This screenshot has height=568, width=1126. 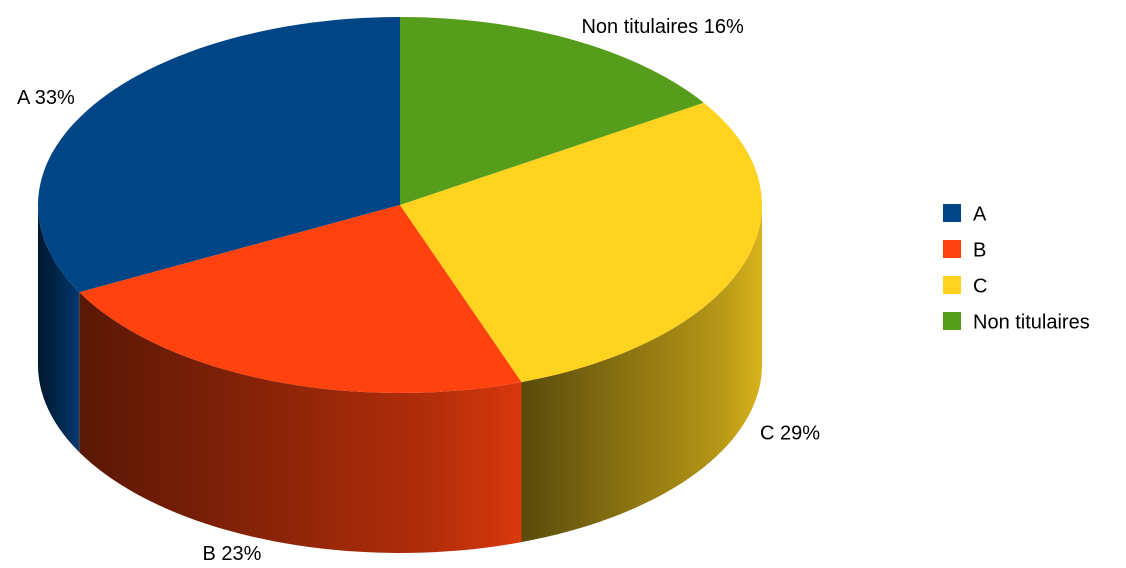 What do you see at coordinates (790, 434) in the screenshot?
I see `data-label: C 29%` at bounding box center [790, 434].